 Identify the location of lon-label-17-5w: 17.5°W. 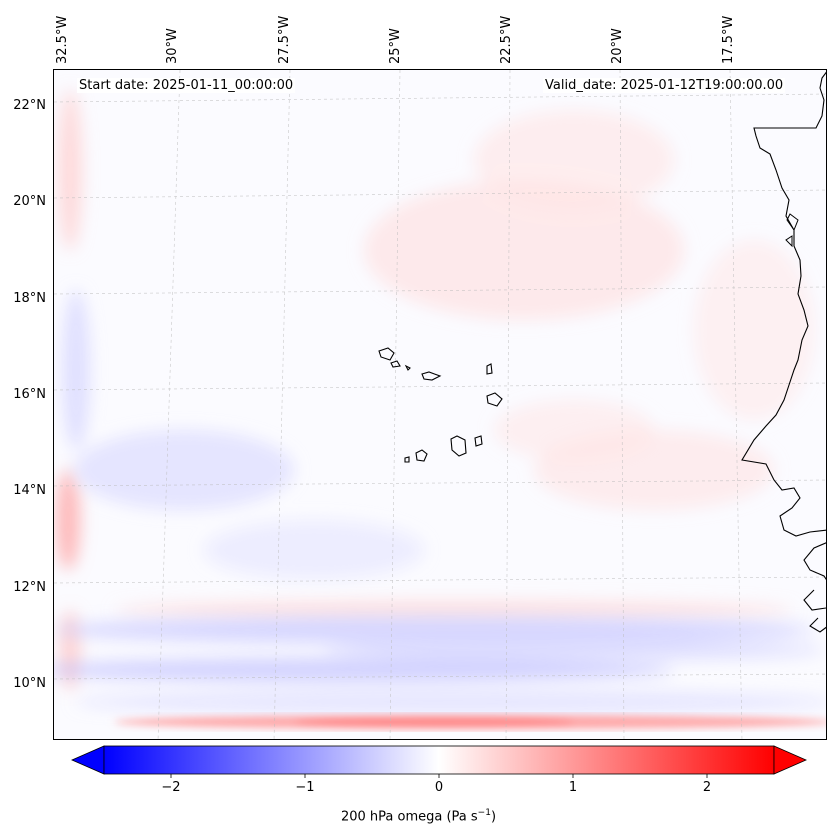
(728, 39).